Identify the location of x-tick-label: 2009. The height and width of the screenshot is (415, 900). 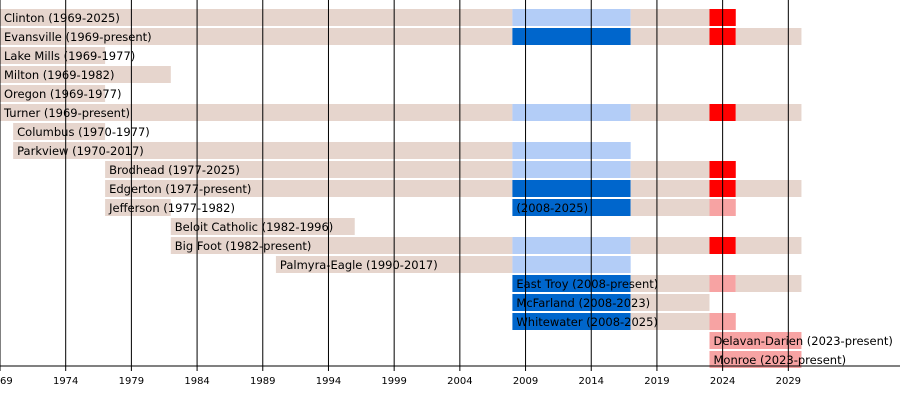
(525, 381).